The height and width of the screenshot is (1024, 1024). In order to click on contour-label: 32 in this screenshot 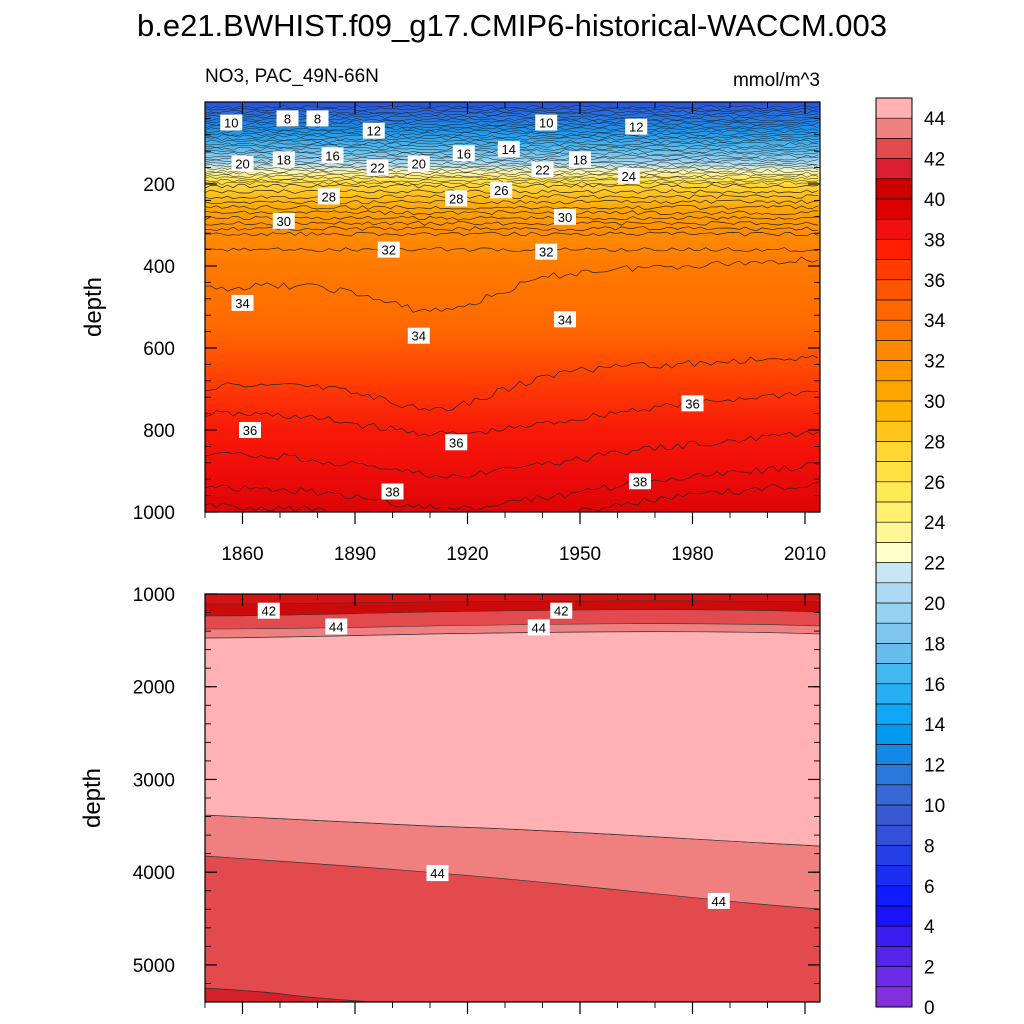, I will do `click(388, 249)`.